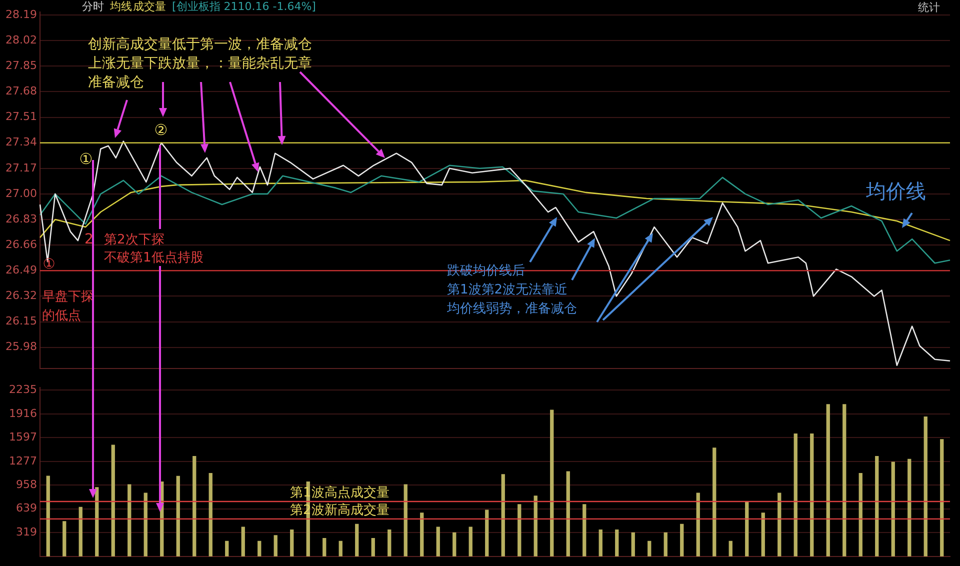 Image resolution: width=960 pixels, height=566 pixels. Describe the element at coordinates (26, 508) in the screenshot. I see `y-tick-label: 639` at that location.